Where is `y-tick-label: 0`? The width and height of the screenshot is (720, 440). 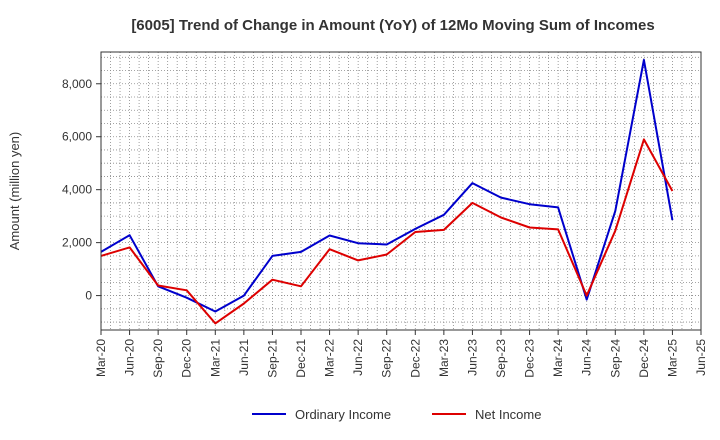 y-tick-label: 0 is located at coordinates (88, 296).